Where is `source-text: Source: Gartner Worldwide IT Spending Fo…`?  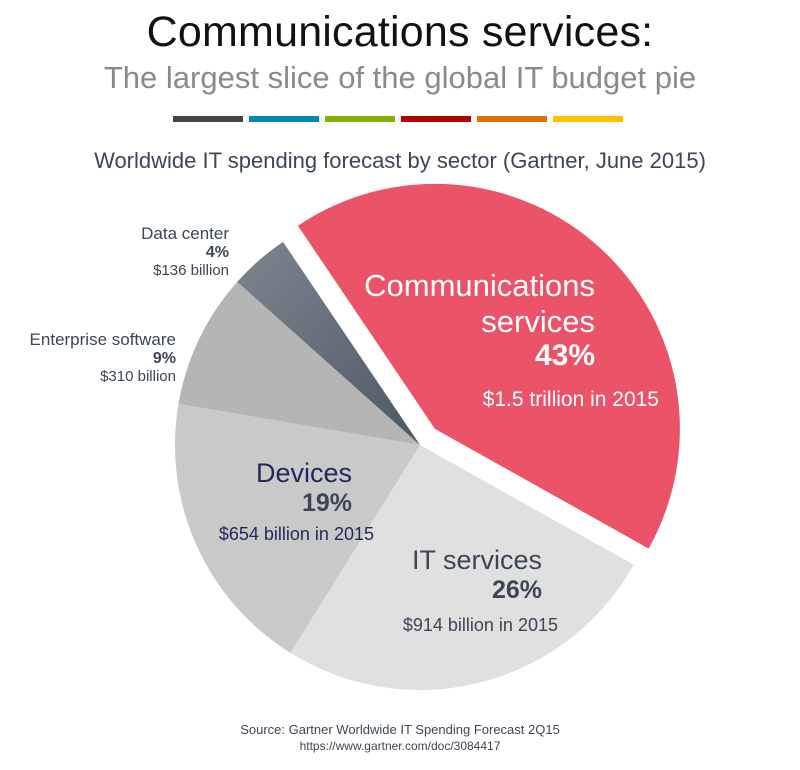
source-text: Source: Gartner Worldwide IT Spending Fo… is located at coordinates (400, 729).